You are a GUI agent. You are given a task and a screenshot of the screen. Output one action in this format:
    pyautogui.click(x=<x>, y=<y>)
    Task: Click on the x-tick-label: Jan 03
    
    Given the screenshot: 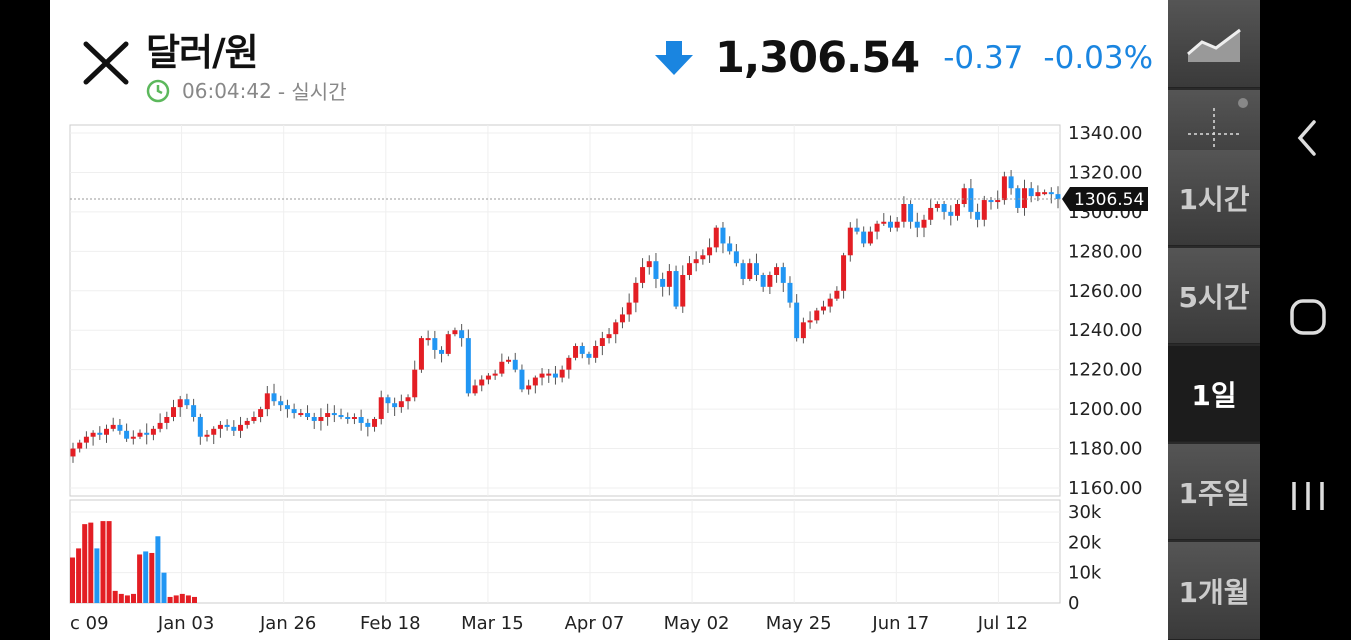 What is the action you would take?
    pyautogui.click(x=185, y=623)
    